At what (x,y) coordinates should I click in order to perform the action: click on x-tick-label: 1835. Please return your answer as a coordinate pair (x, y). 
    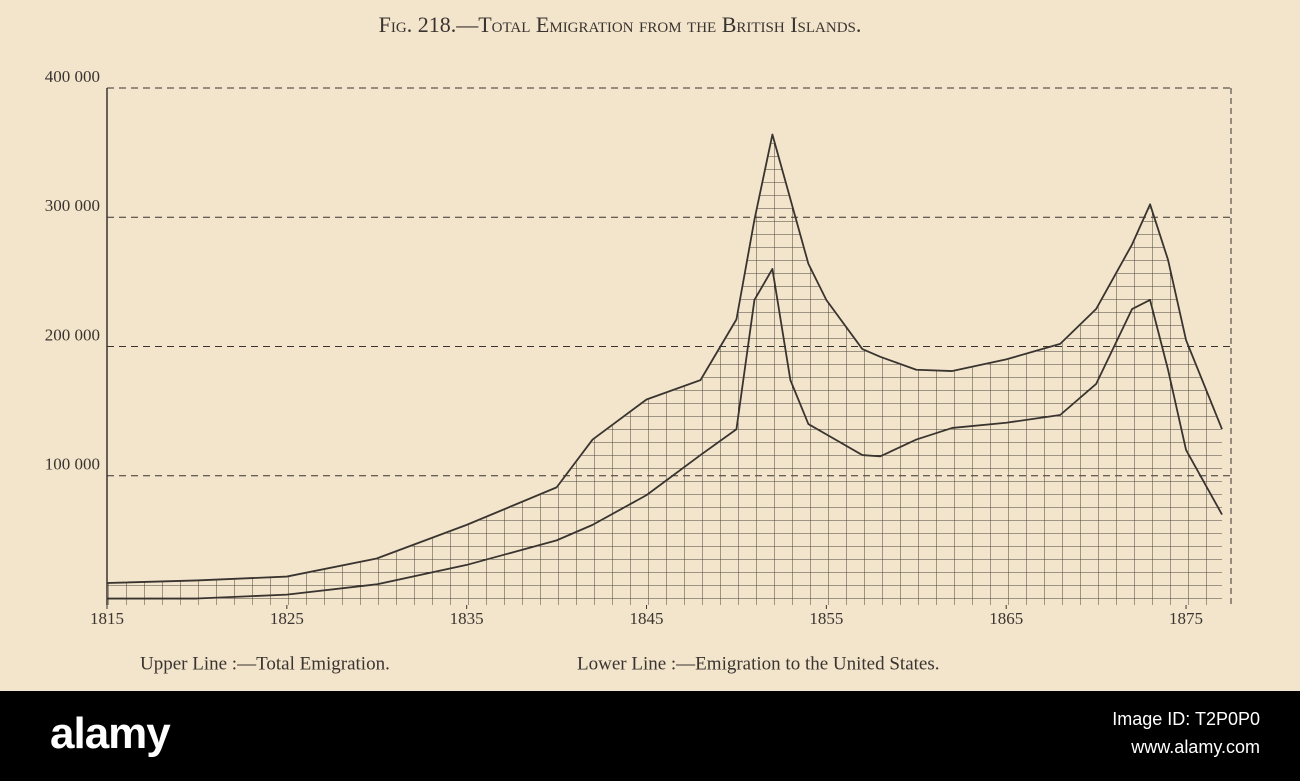
    Looking at the image, I should click on (467, 618).